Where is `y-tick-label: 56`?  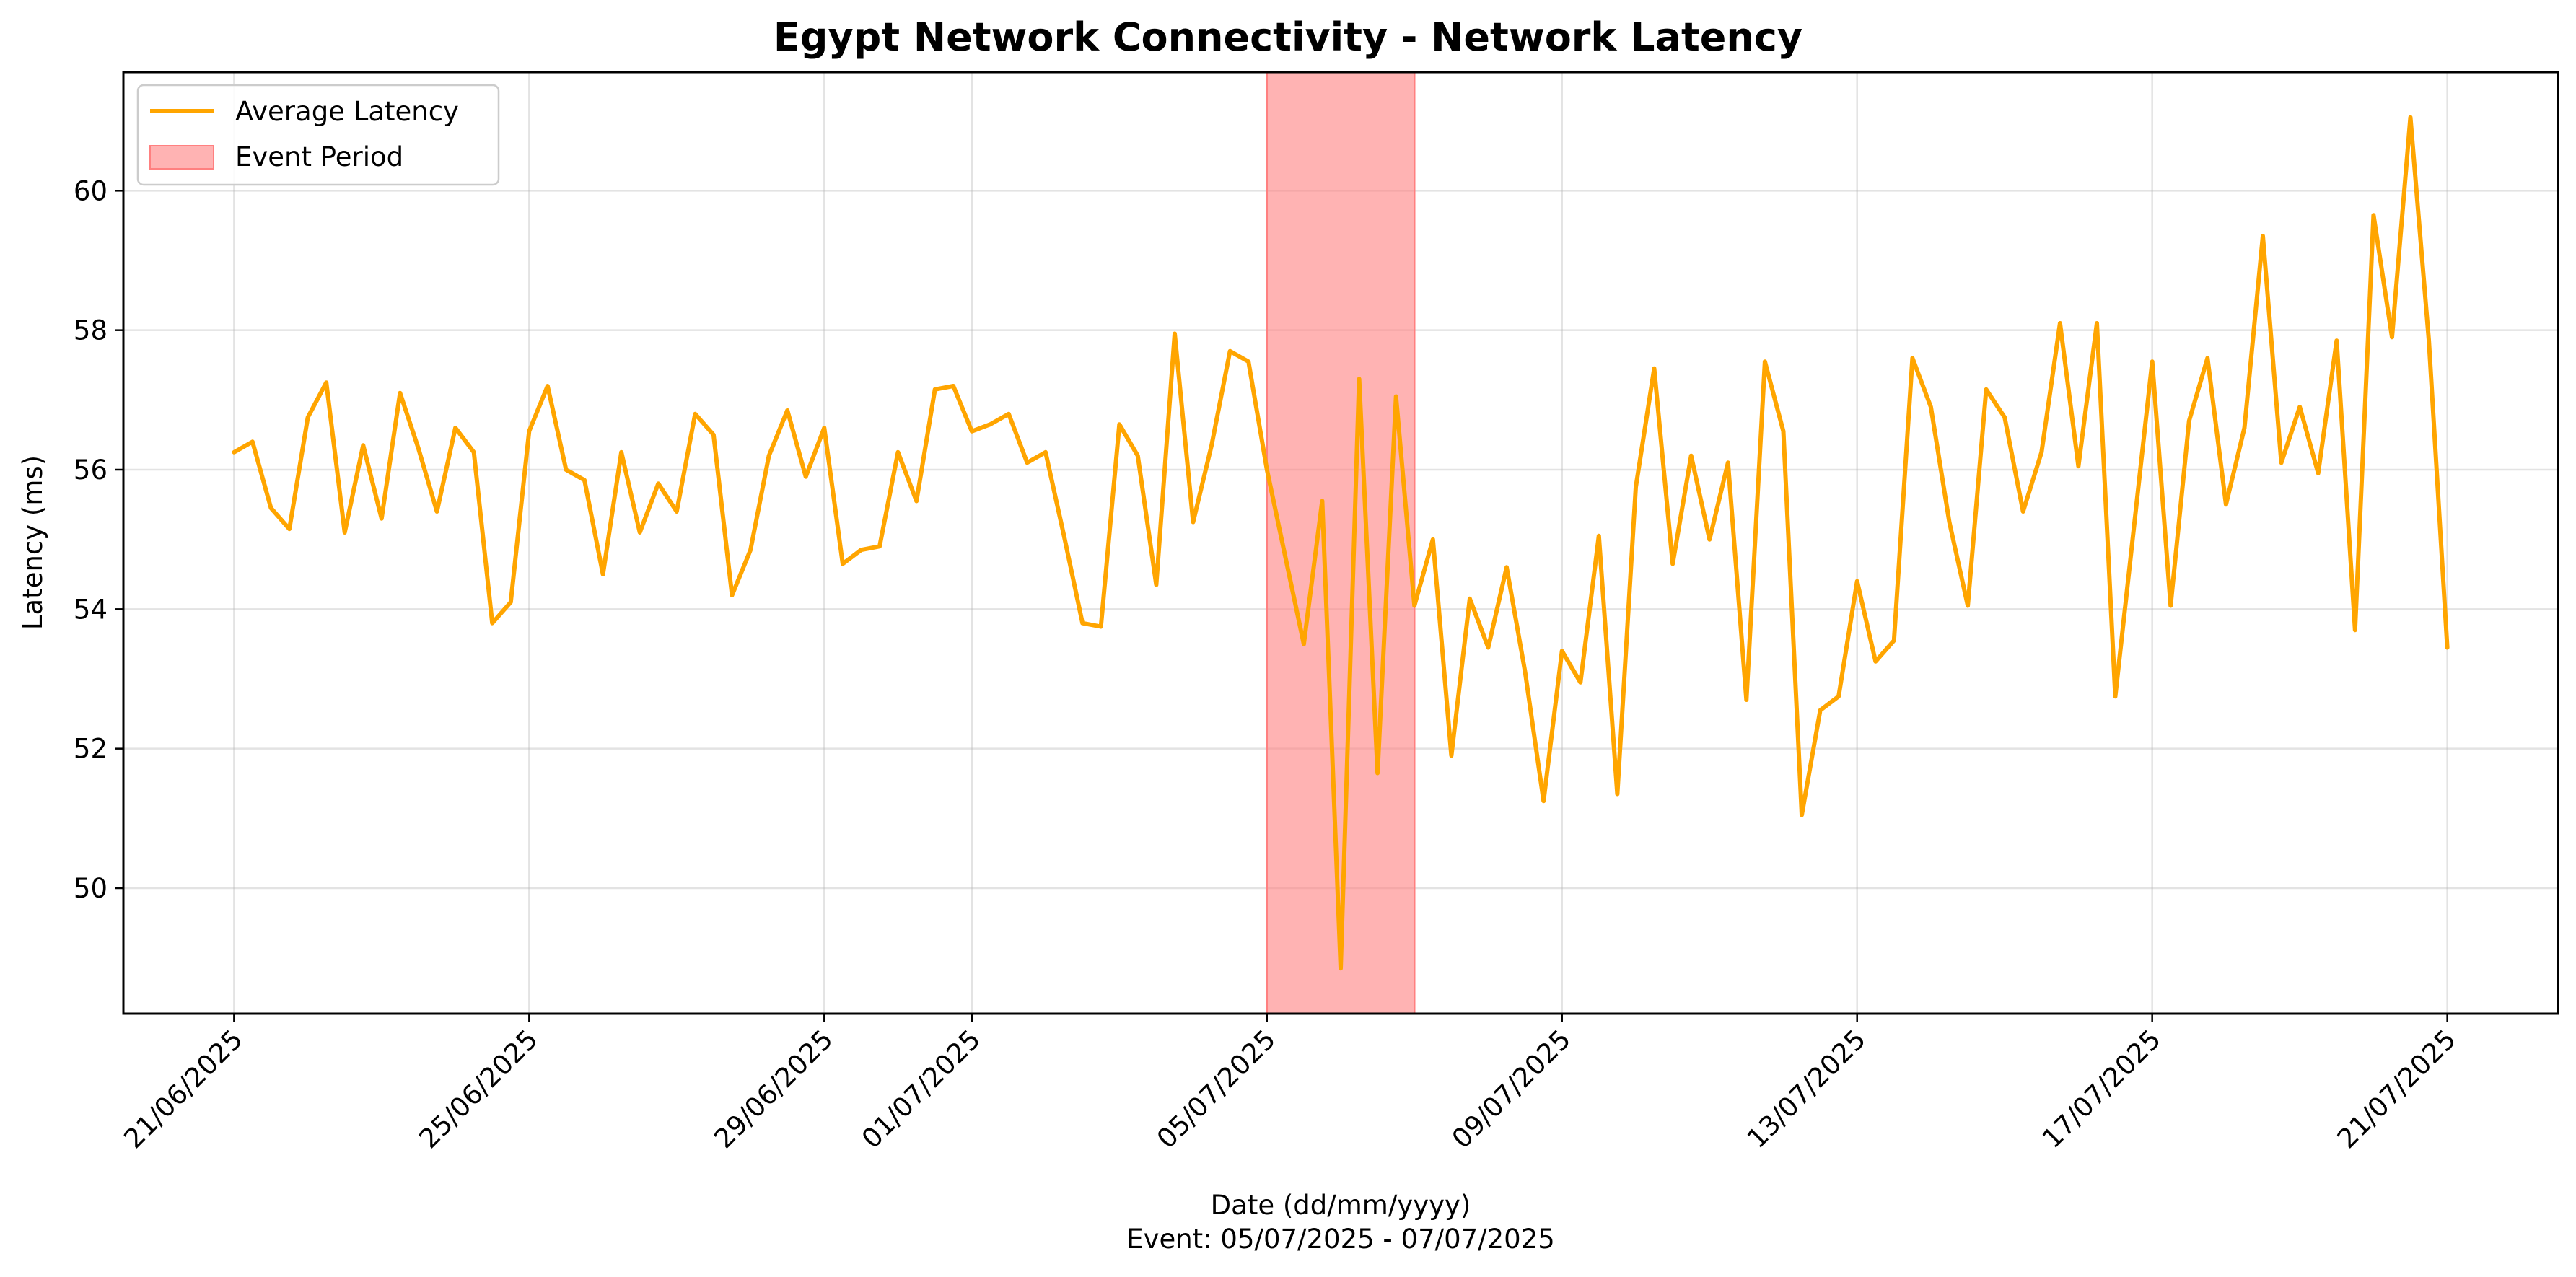
y-tick-label: 56 is located at coordinates (91, 471).